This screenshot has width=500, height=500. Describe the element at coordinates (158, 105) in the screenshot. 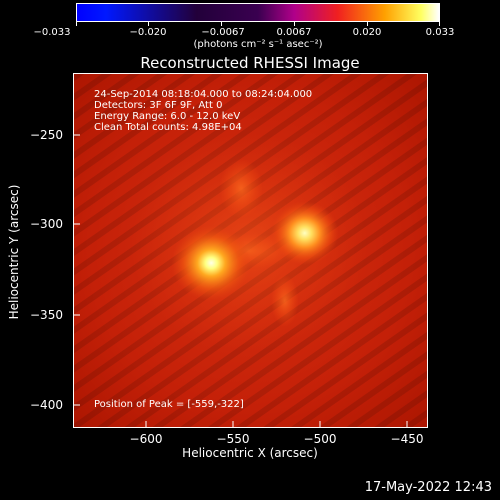

I see `info-detectors: Detectors: 3F 6F 9F, Att 0` at that location.